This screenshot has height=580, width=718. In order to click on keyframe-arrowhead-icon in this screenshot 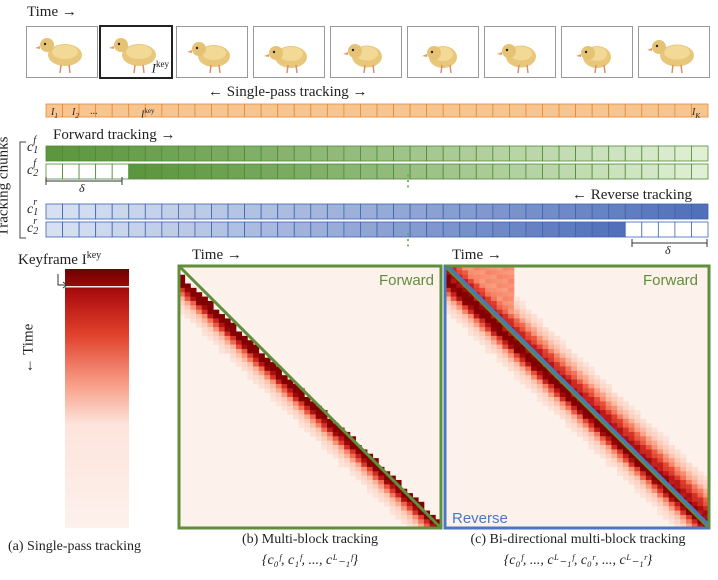, I will do `click(65, 285)`.